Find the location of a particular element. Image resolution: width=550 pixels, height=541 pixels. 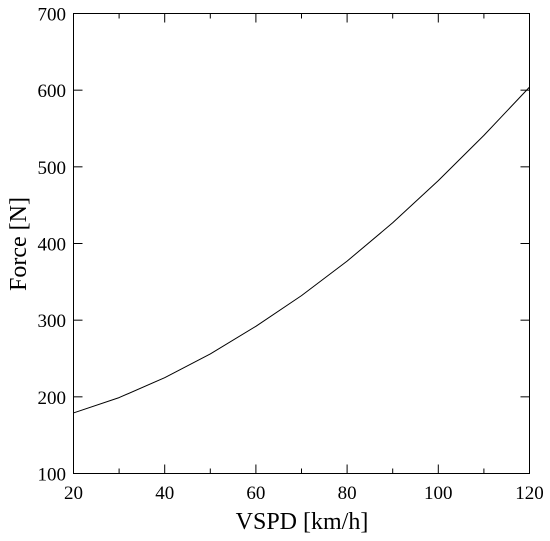

x-tick-label: 100 is located at coordinates (438, 493).